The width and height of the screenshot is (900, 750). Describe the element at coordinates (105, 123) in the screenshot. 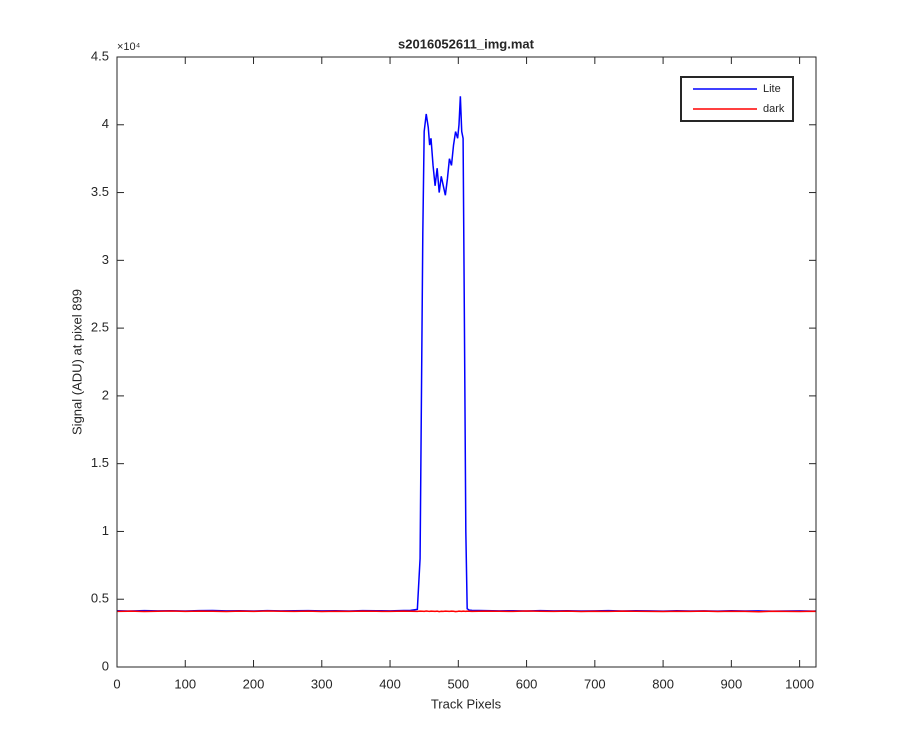

I see `y-tick-label: 4` at that location.